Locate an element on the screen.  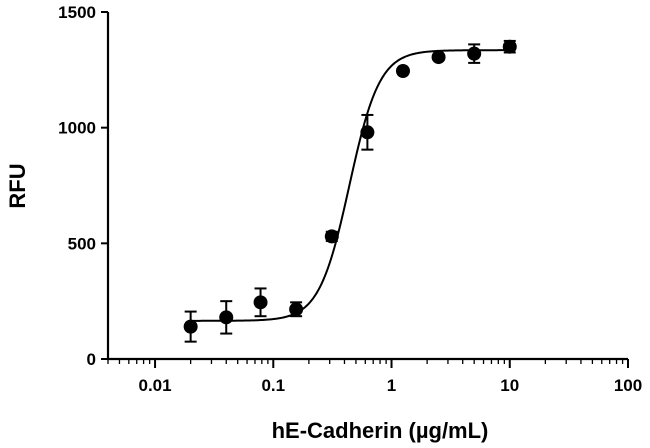
x-tick-label: 0.01 is located at coordinates (155, 385).